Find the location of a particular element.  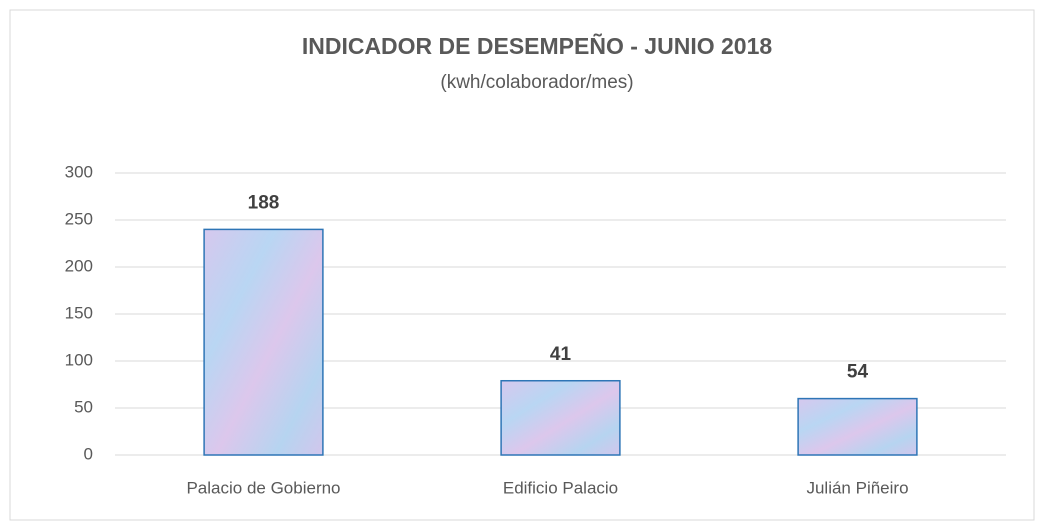

y-tick-label: 0 is located at coordinates (88, 453).